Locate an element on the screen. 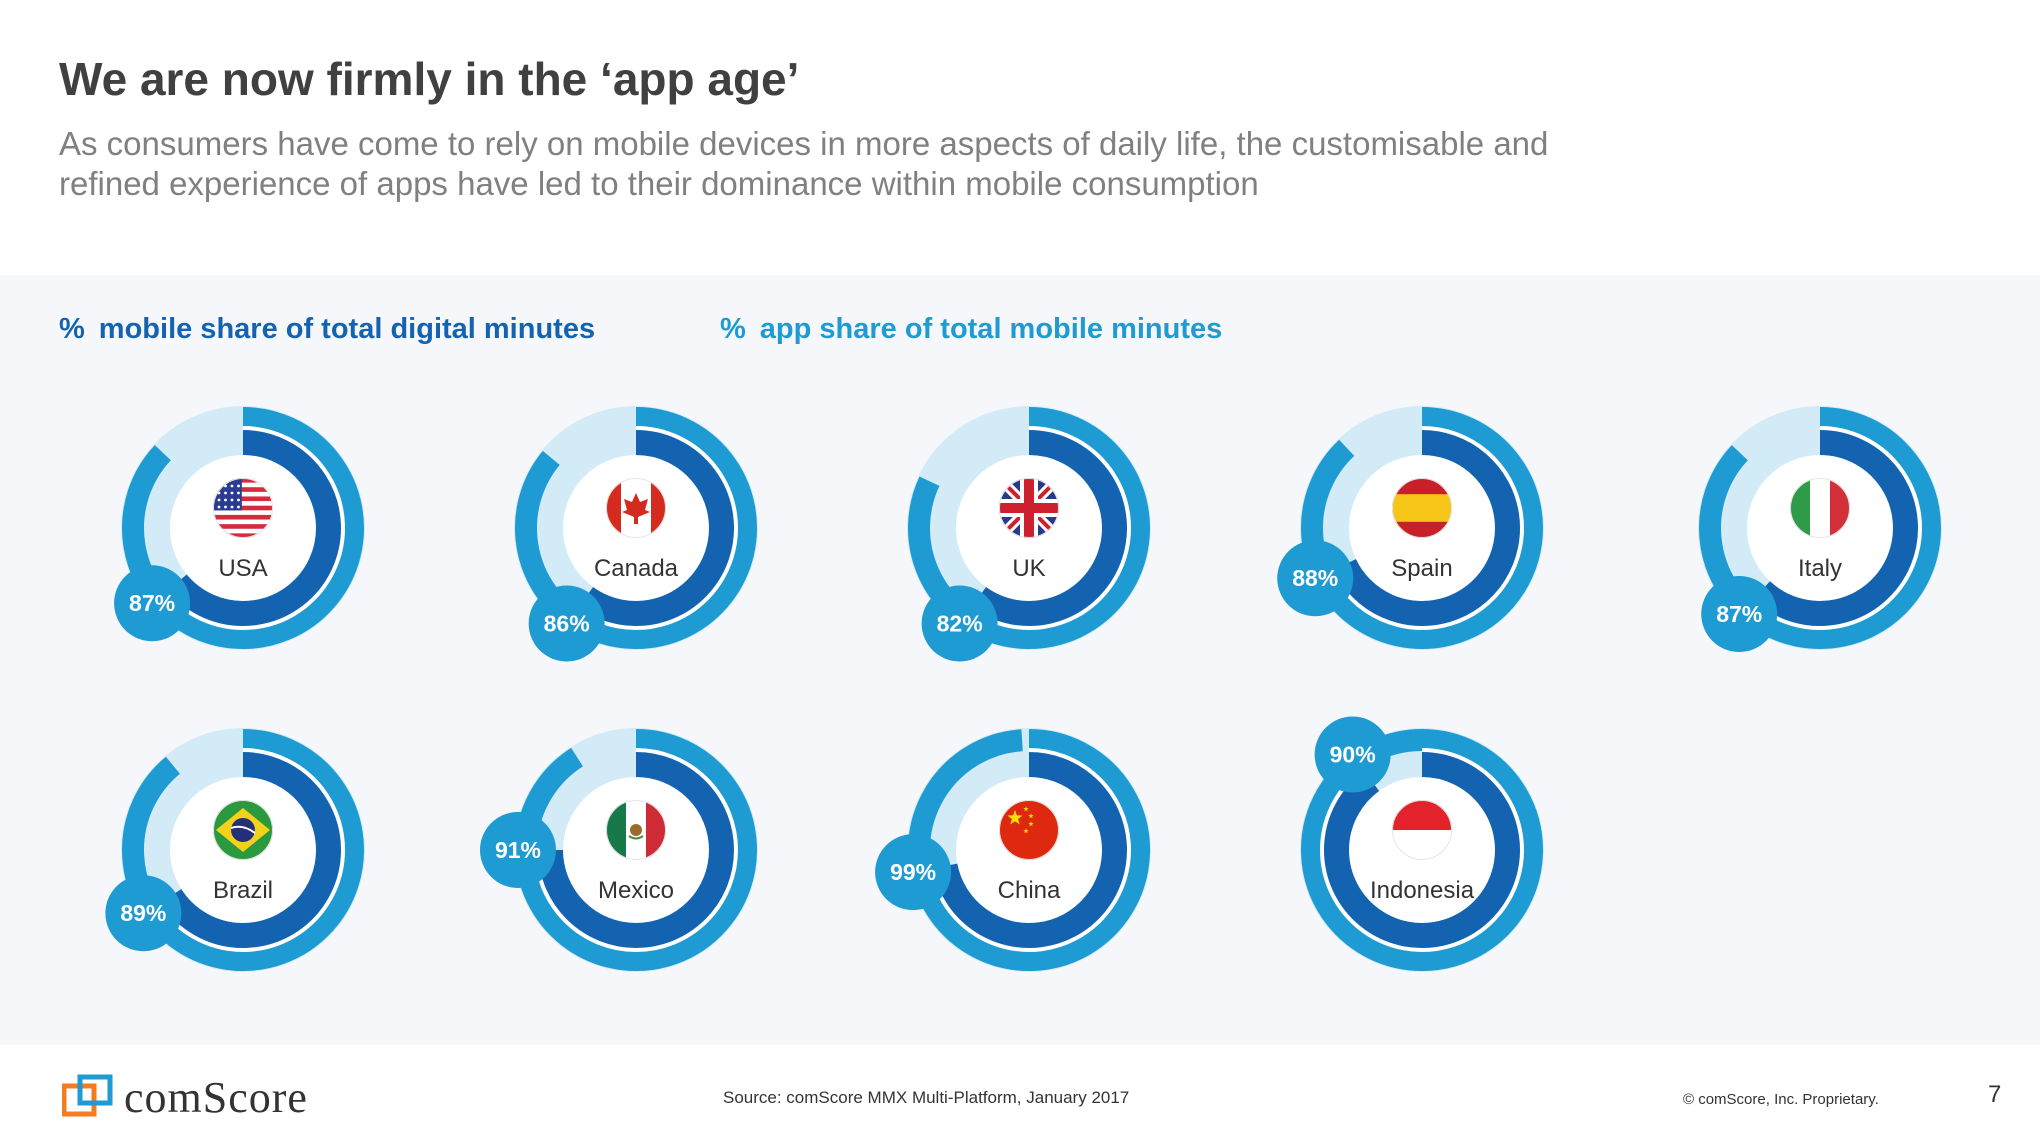  legend-mobile-share: % mobile share of total digital minutes is located at coordinates (327, 329).